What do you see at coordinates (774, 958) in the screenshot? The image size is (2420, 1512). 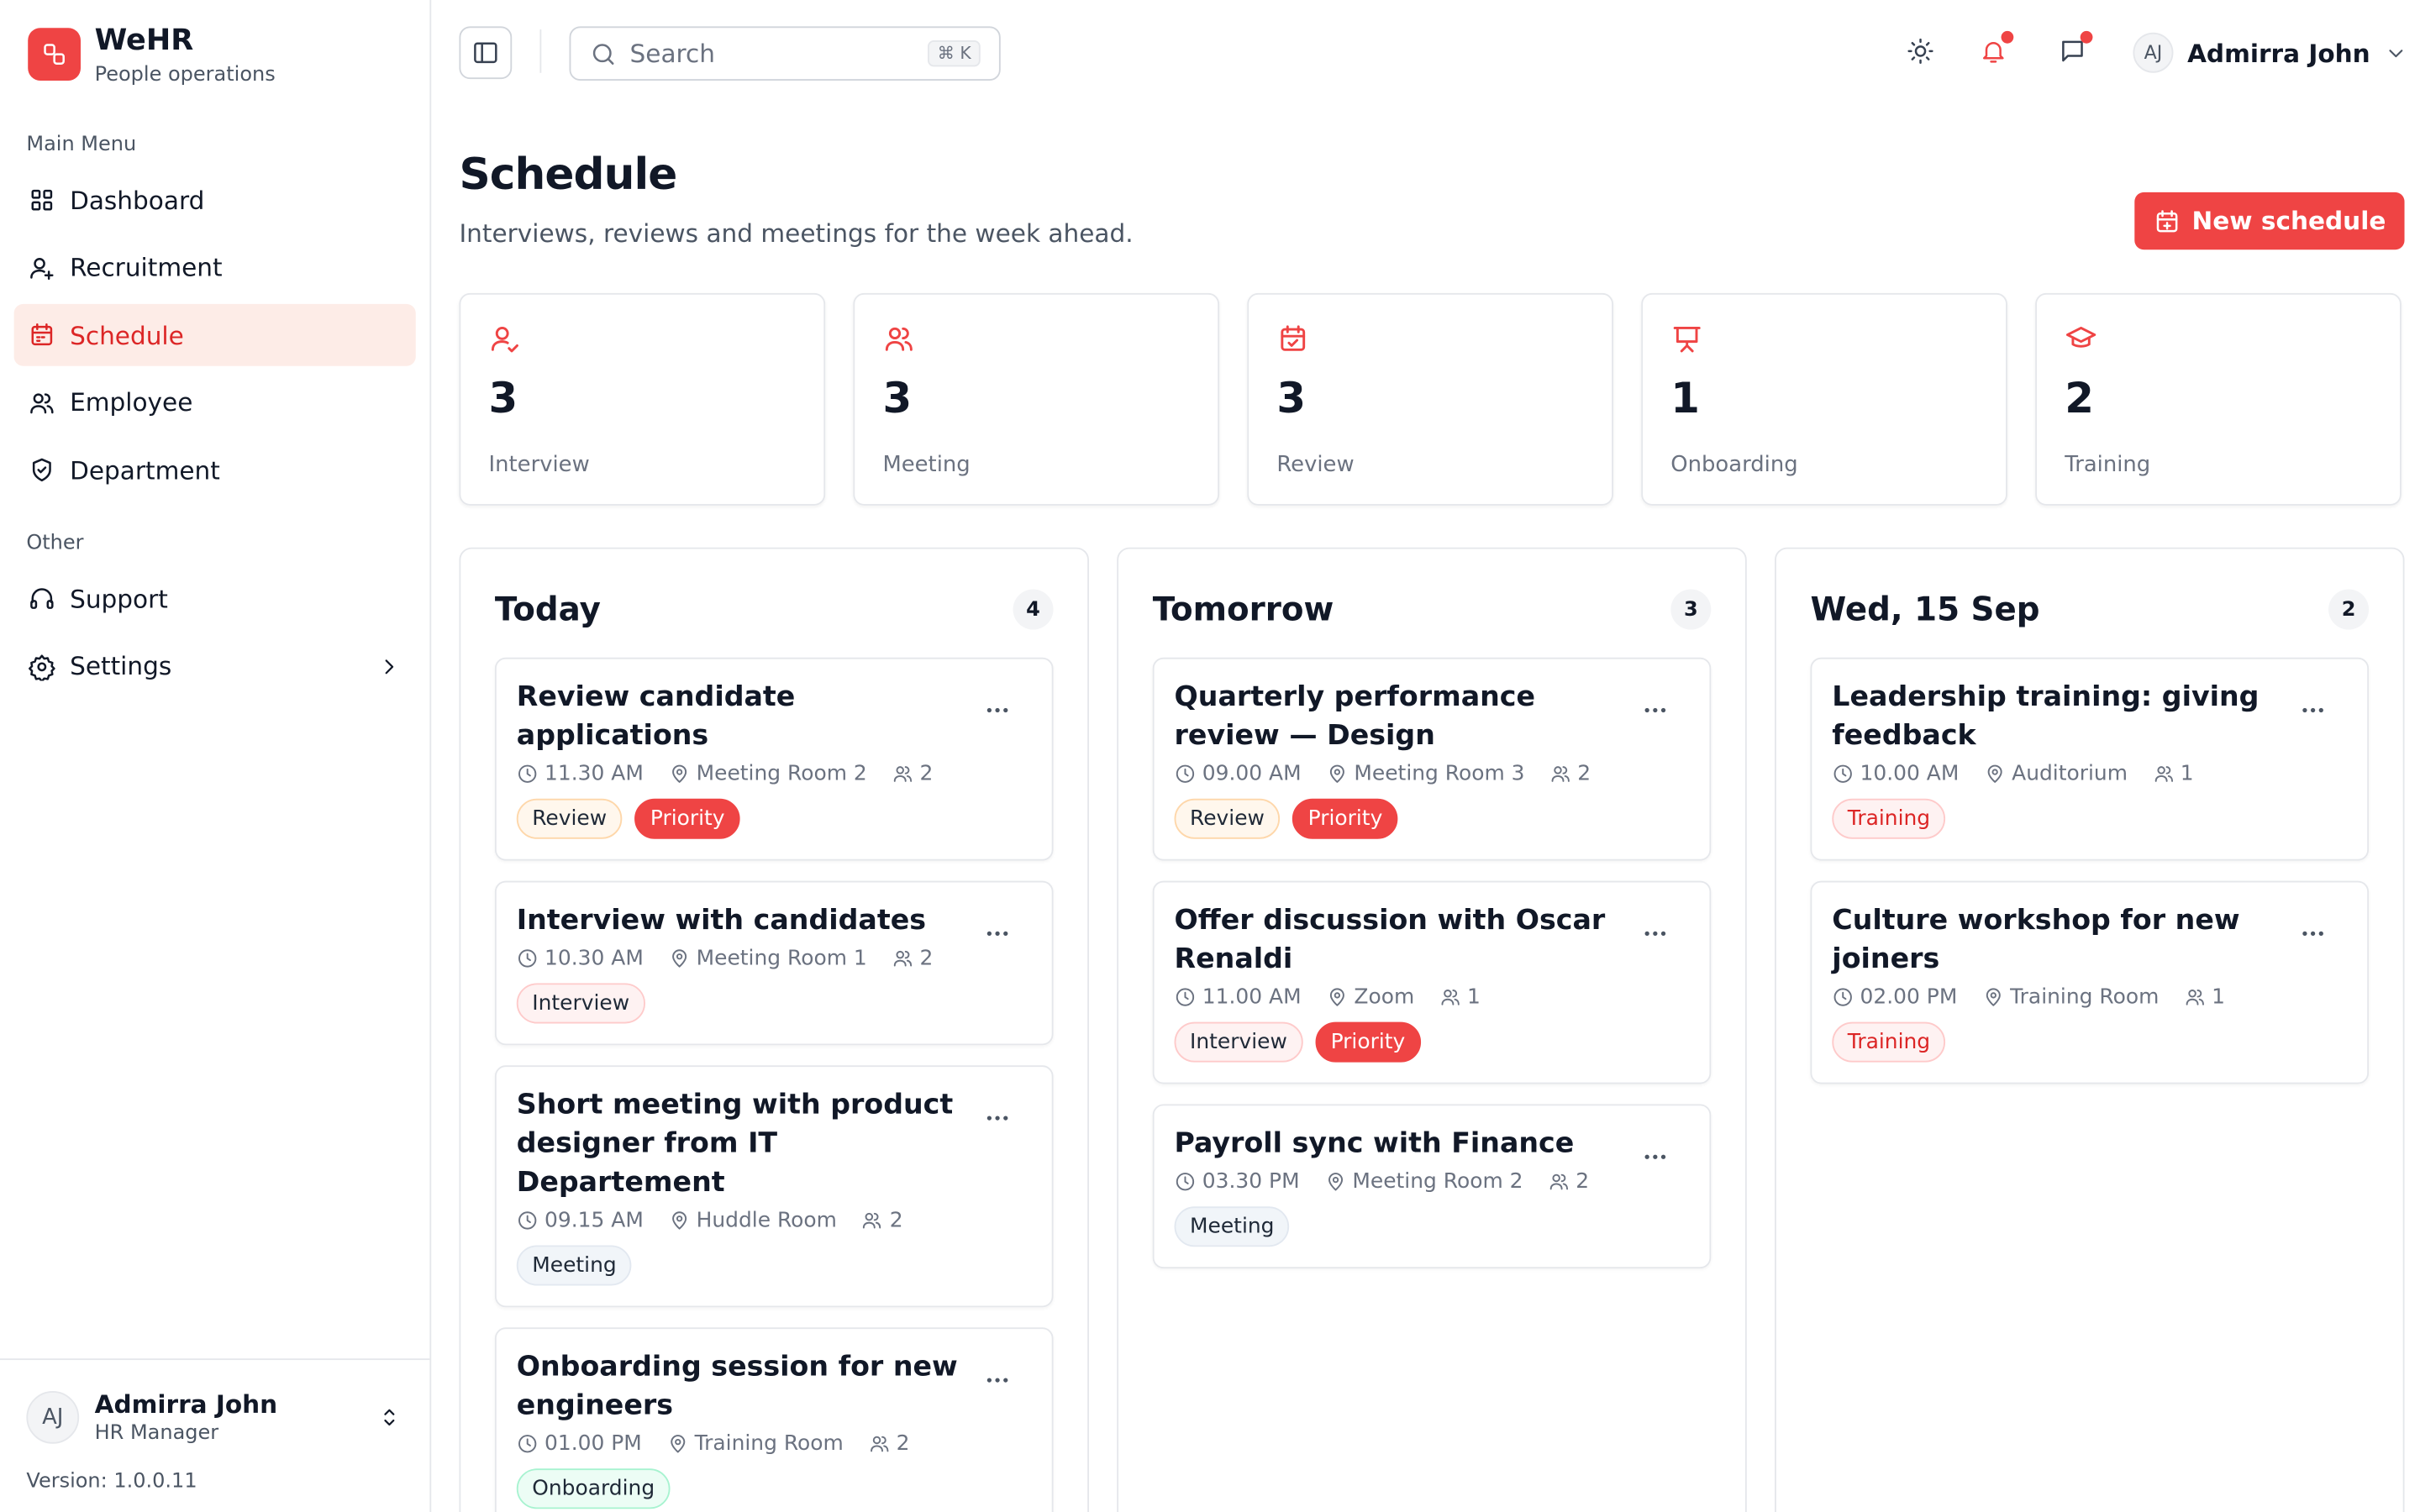 I see `event-meta: 10.30 AM Meeting Room 1 2` at bounding box center [774, 958].